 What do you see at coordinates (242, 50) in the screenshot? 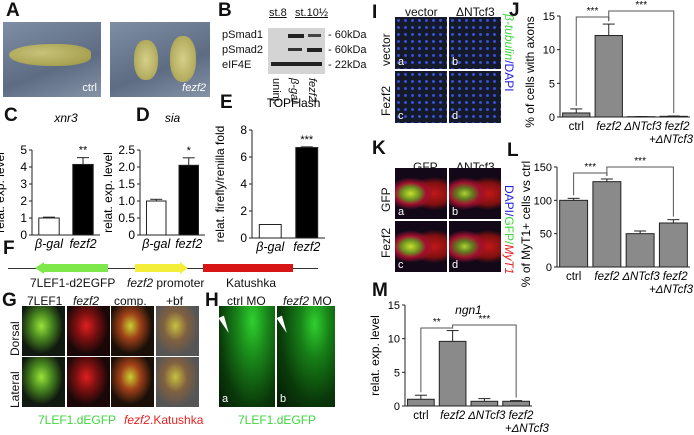
I see `blot-row-label: pSmad2` at bounding box center [242, 50].